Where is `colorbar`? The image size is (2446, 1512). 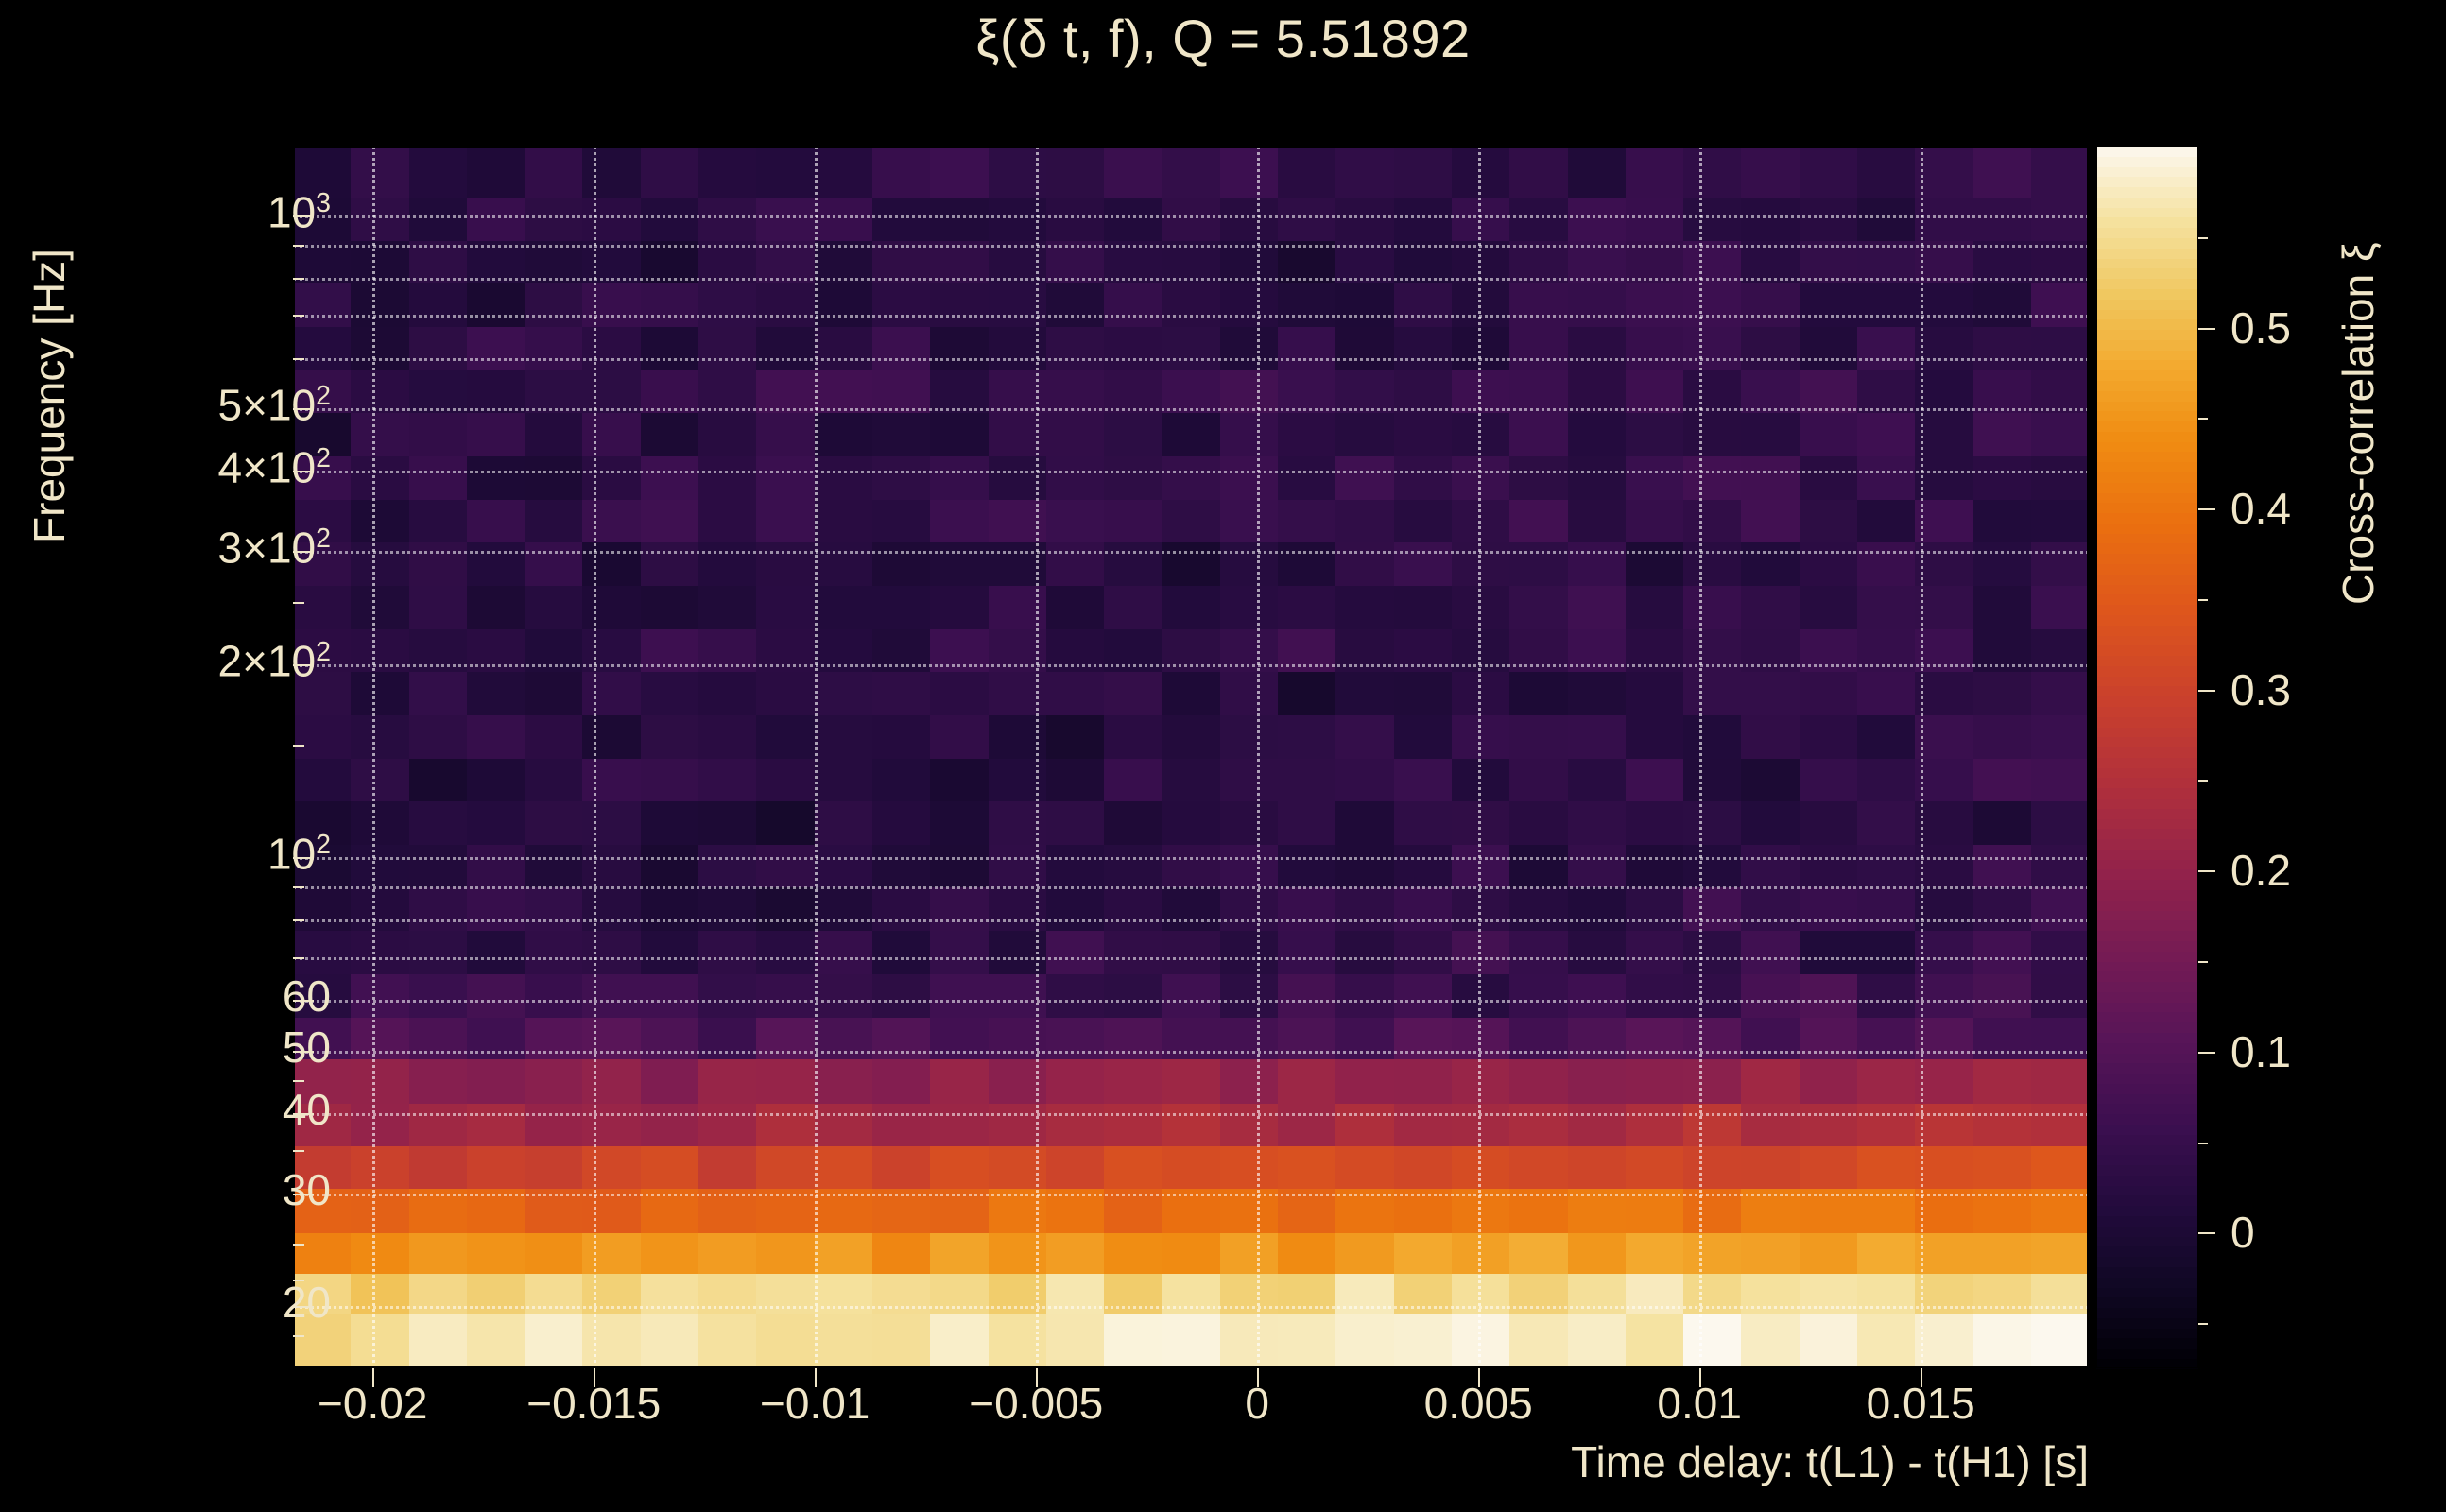
colorbar is located at coordinates (2147, 757).